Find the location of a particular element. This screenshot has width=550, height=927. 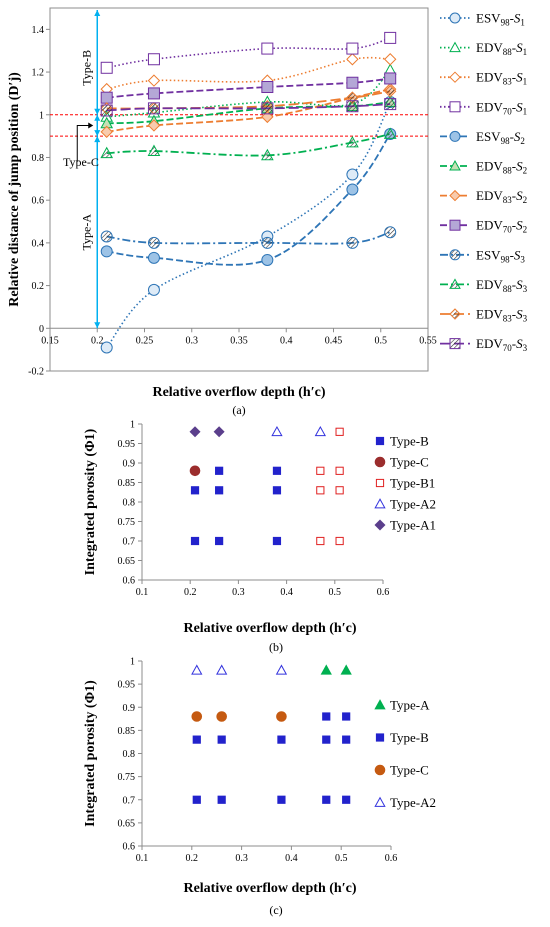

data-point-ESV98-S1 is located at coordinates (153, 289).